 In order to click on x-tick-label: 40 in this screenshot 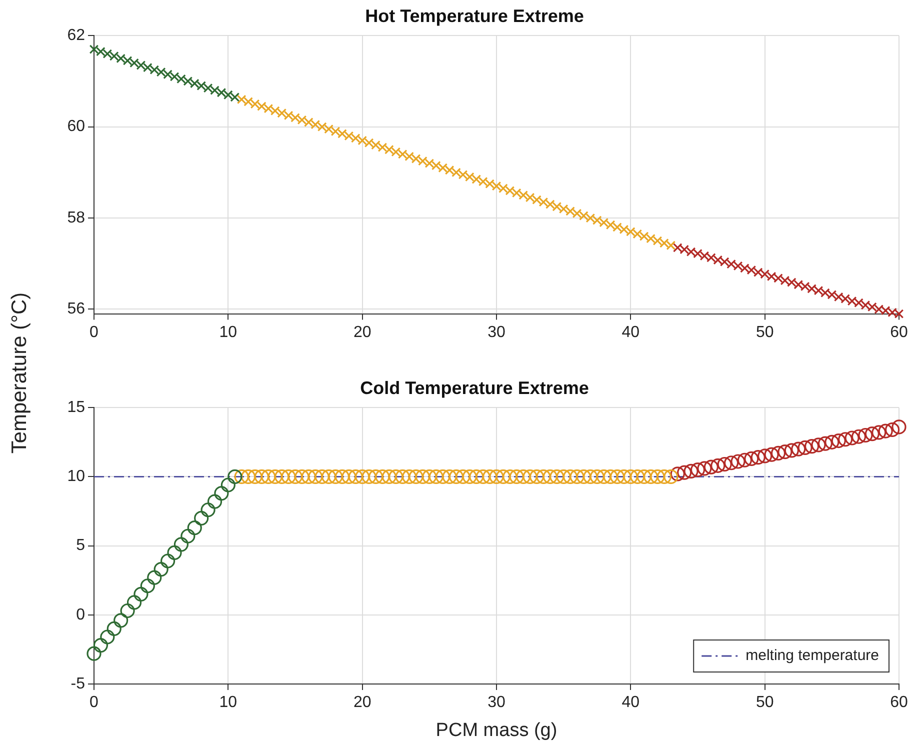, I will do `click(631, 703)`.